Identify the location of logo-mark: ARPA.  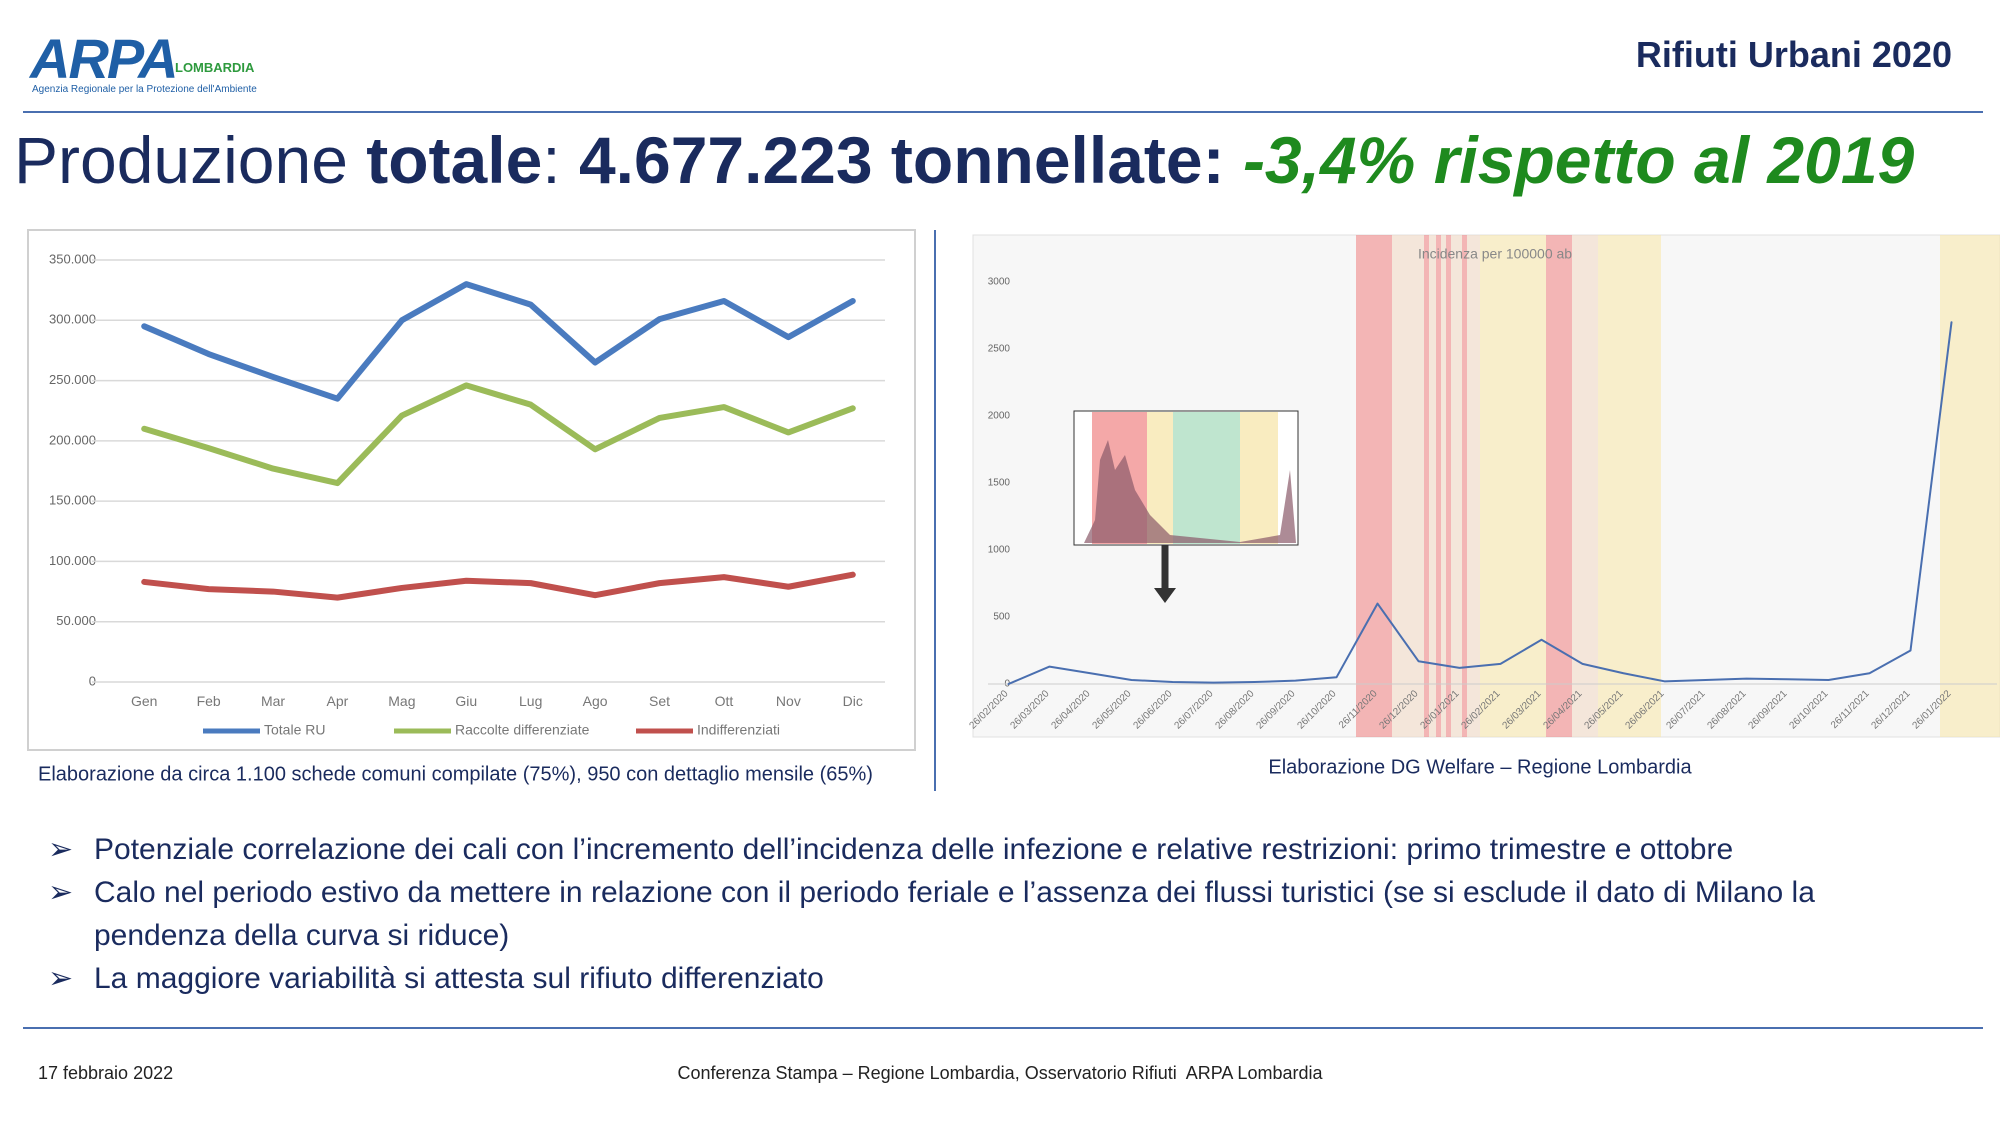
(104, 58).